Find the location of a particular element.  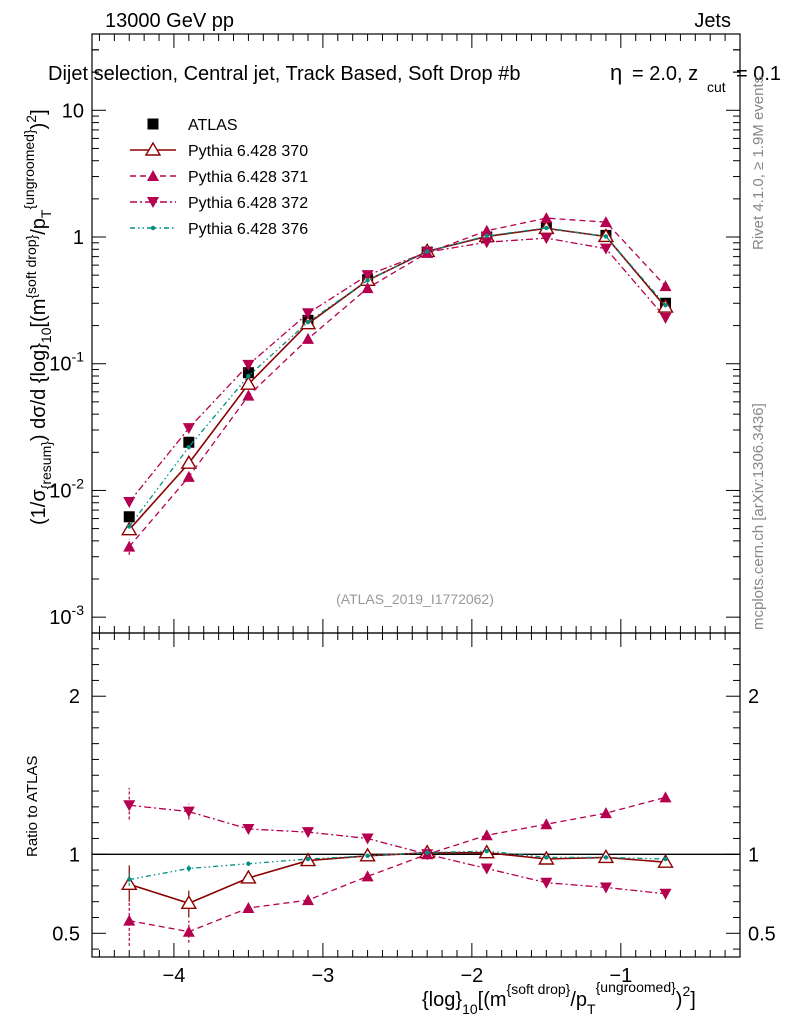

x-tick-label: −3 is located at coordinates (322, 976).